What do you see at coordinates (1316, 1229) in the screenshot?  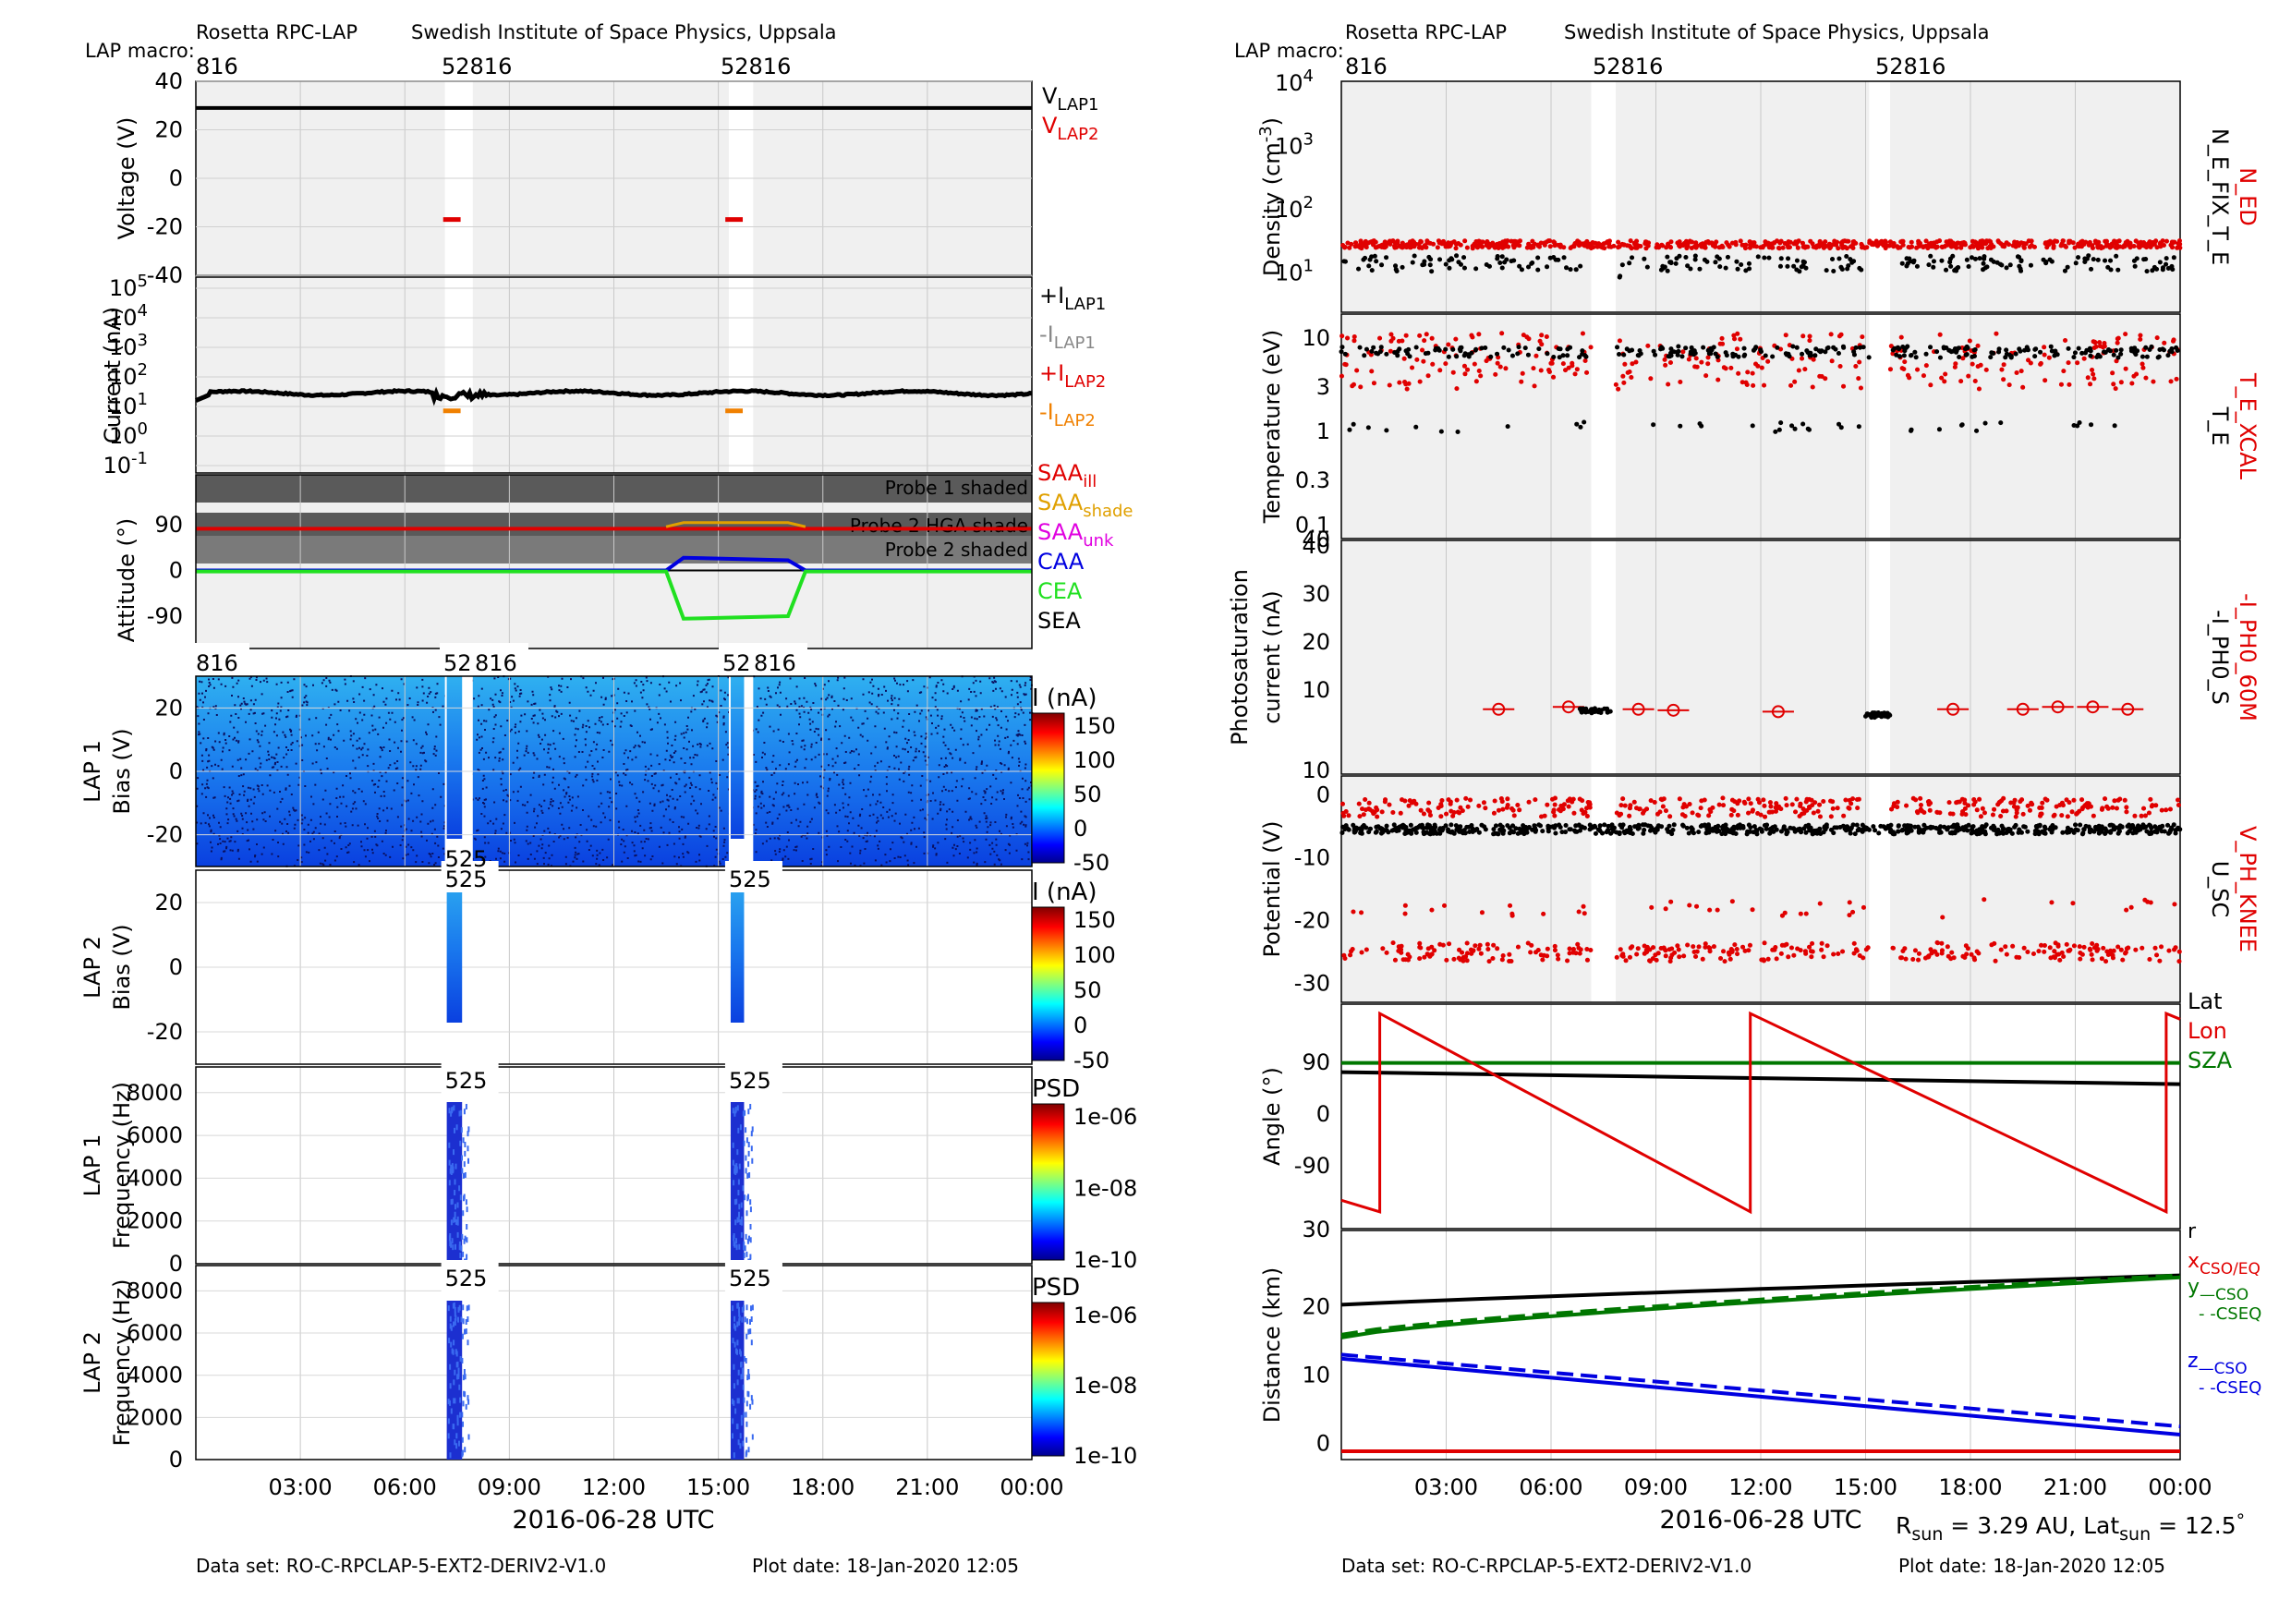 I see `angle-ytick-30: 30` at bounding box center [1316, 1229].